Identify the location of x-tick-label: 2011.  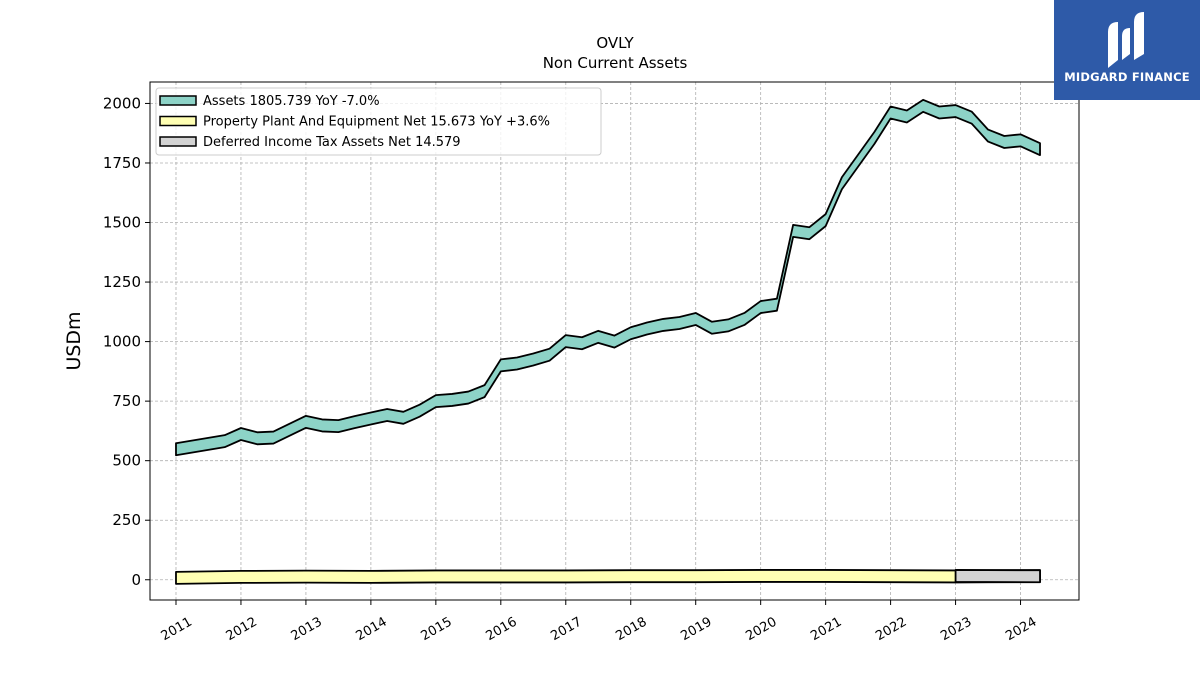
(177, 630).